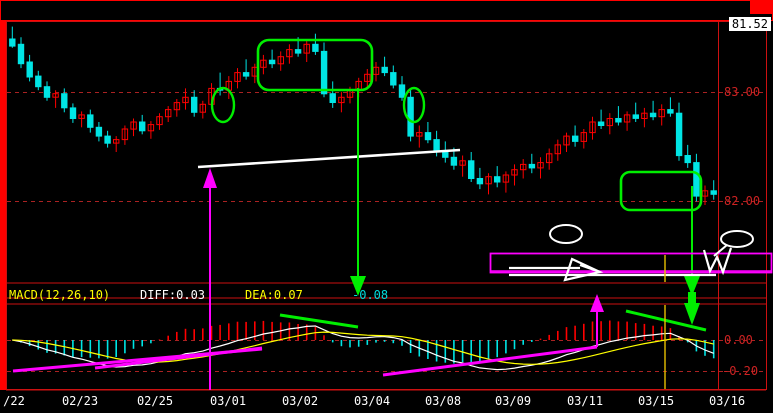  Describe the element at coordinates (358, 192) in the screenshot. I see `bearish-divergence-arrow` at that location.